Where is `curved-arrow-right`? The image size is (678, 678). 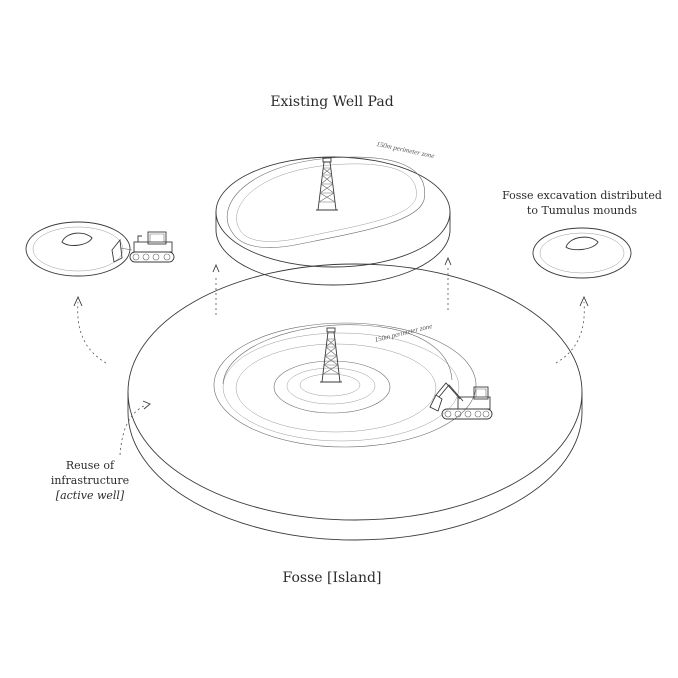
curved-arrow-right is located at coordinates (572, 329).